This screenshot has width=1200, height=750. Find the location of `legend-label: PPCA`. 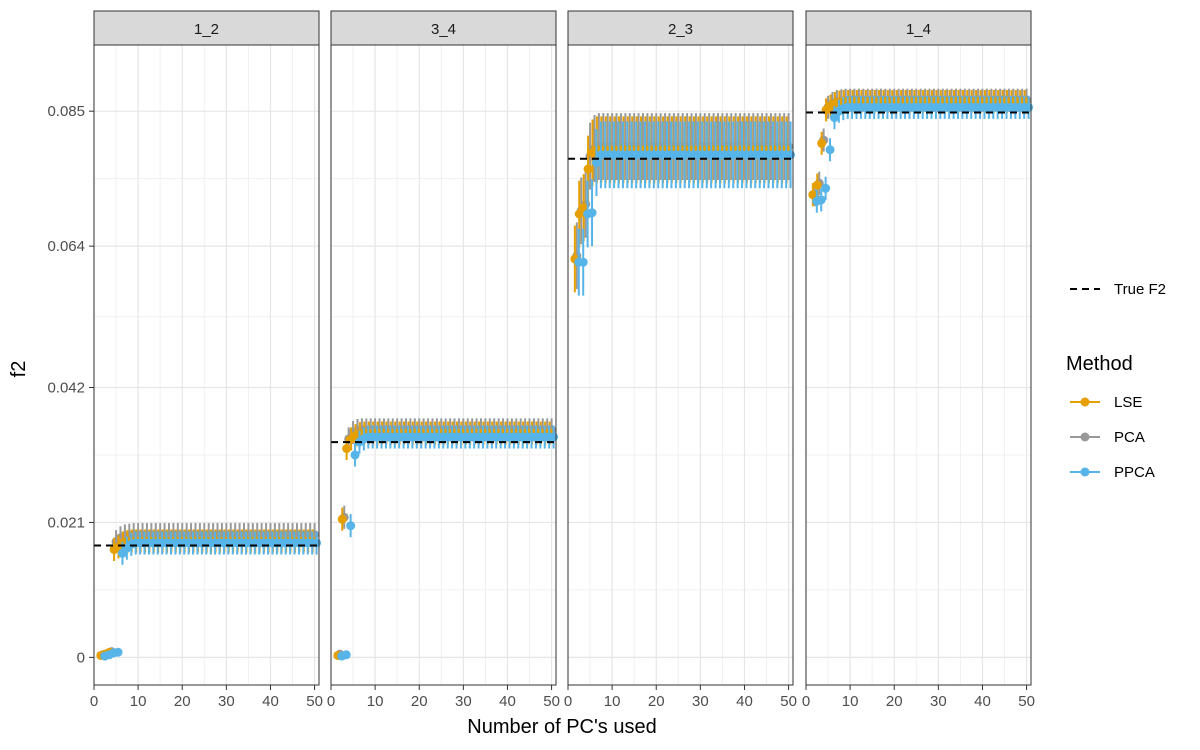

legend-label: PPCA is located at coordinates (1134, 472).